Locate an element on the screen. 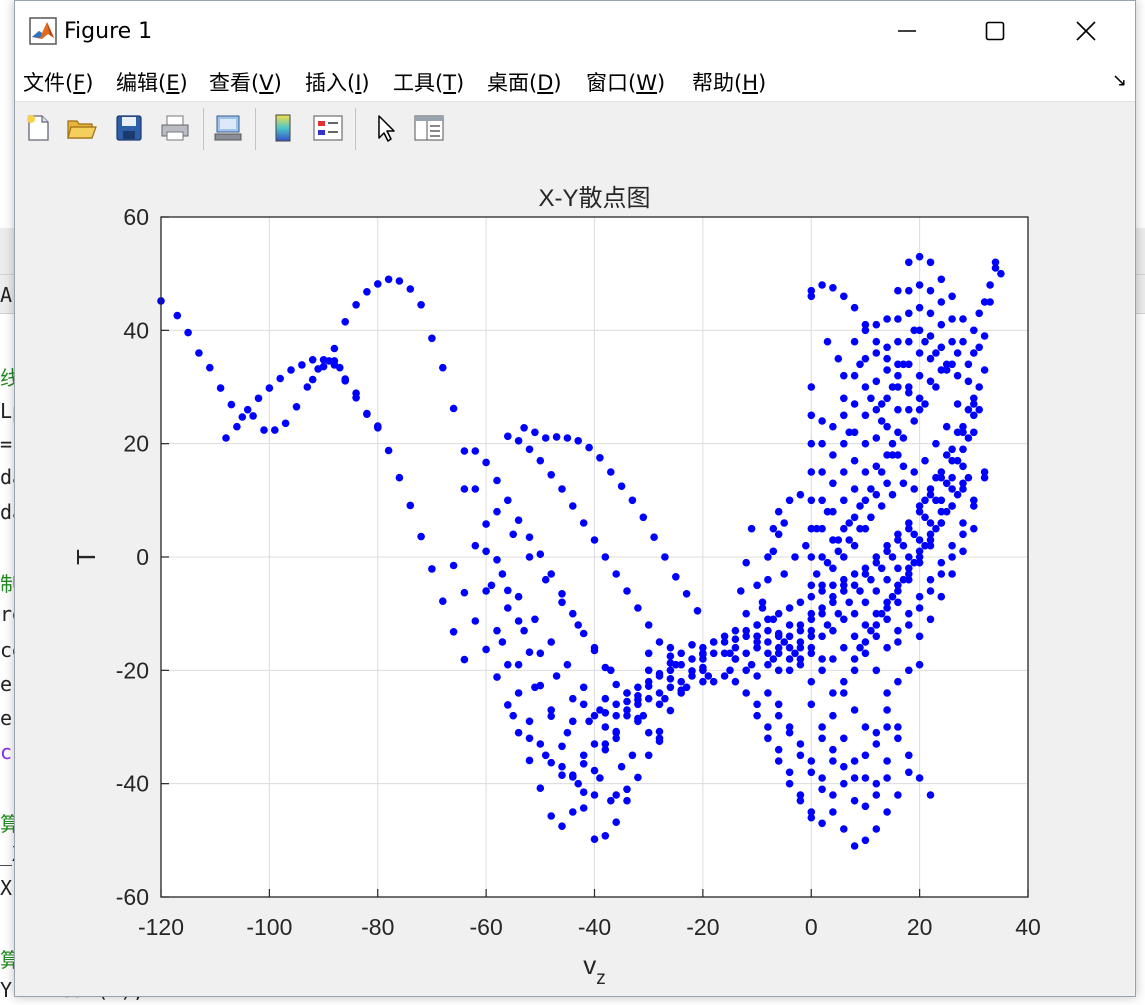 This screenshot has height=1005, width=1145. menu-insert: 插入(I) is located at coordinates (337, 83).